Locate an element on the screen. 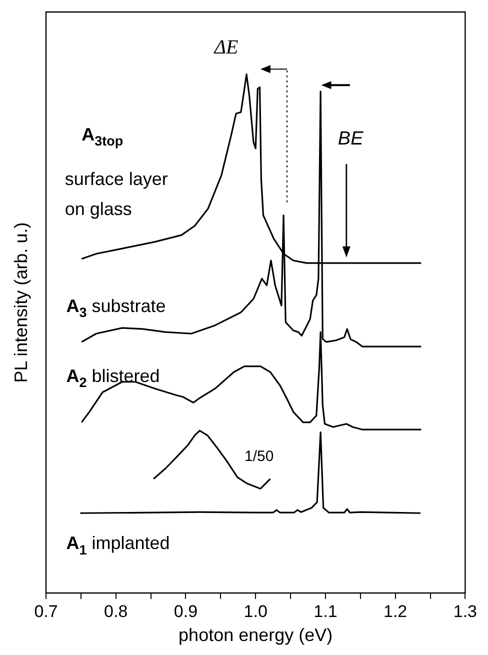  x-tick-label: 0.7 is located at coordinates (46, 611).